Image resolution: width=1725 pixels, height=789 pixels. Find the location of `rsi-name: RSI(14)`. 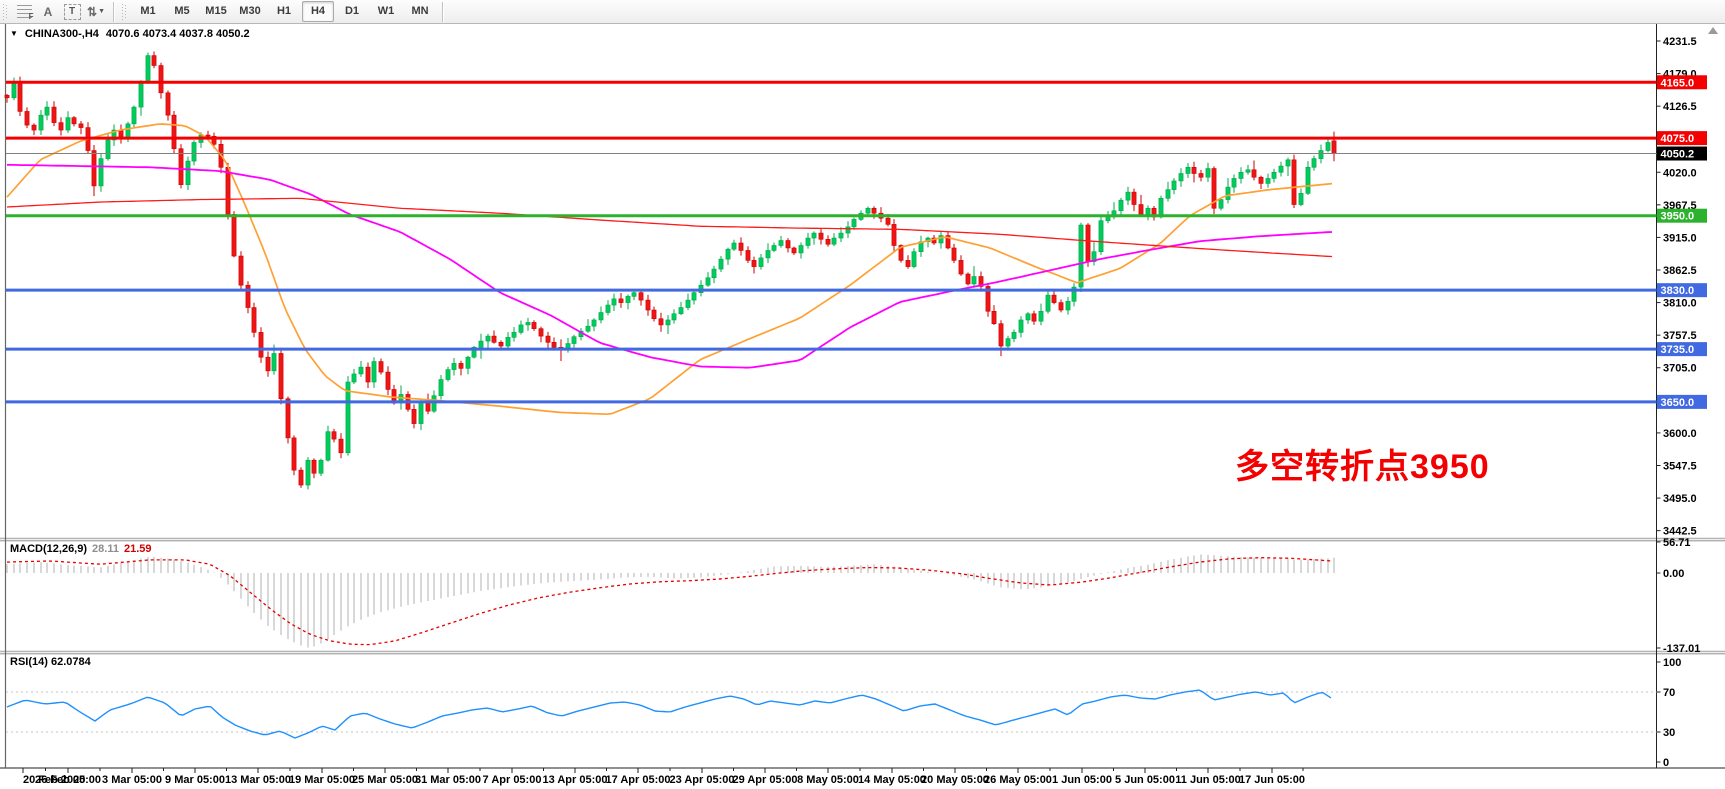

rsi-name: RSI(14) is located at coordinates (29, 662).